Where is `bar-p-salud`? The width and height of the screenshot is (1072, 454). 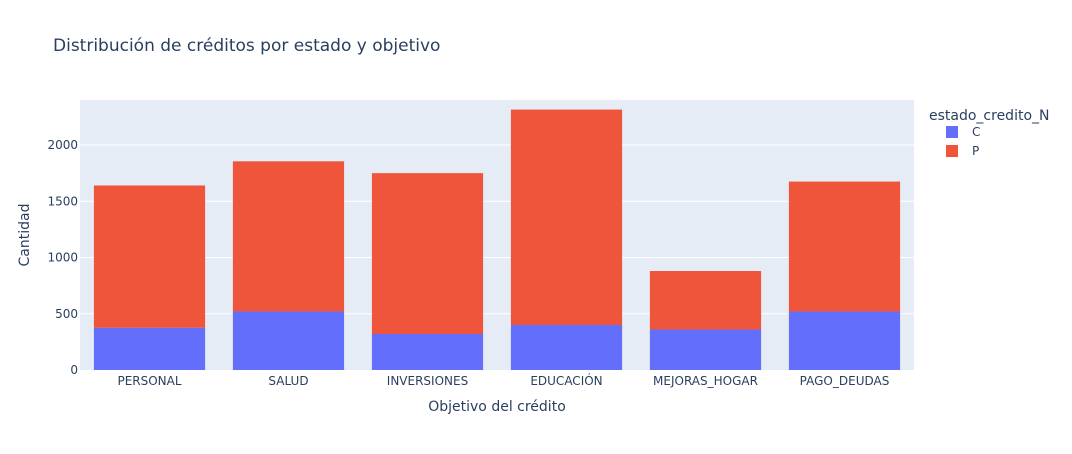
bar-p-salud is located at coordinates (288, 236).